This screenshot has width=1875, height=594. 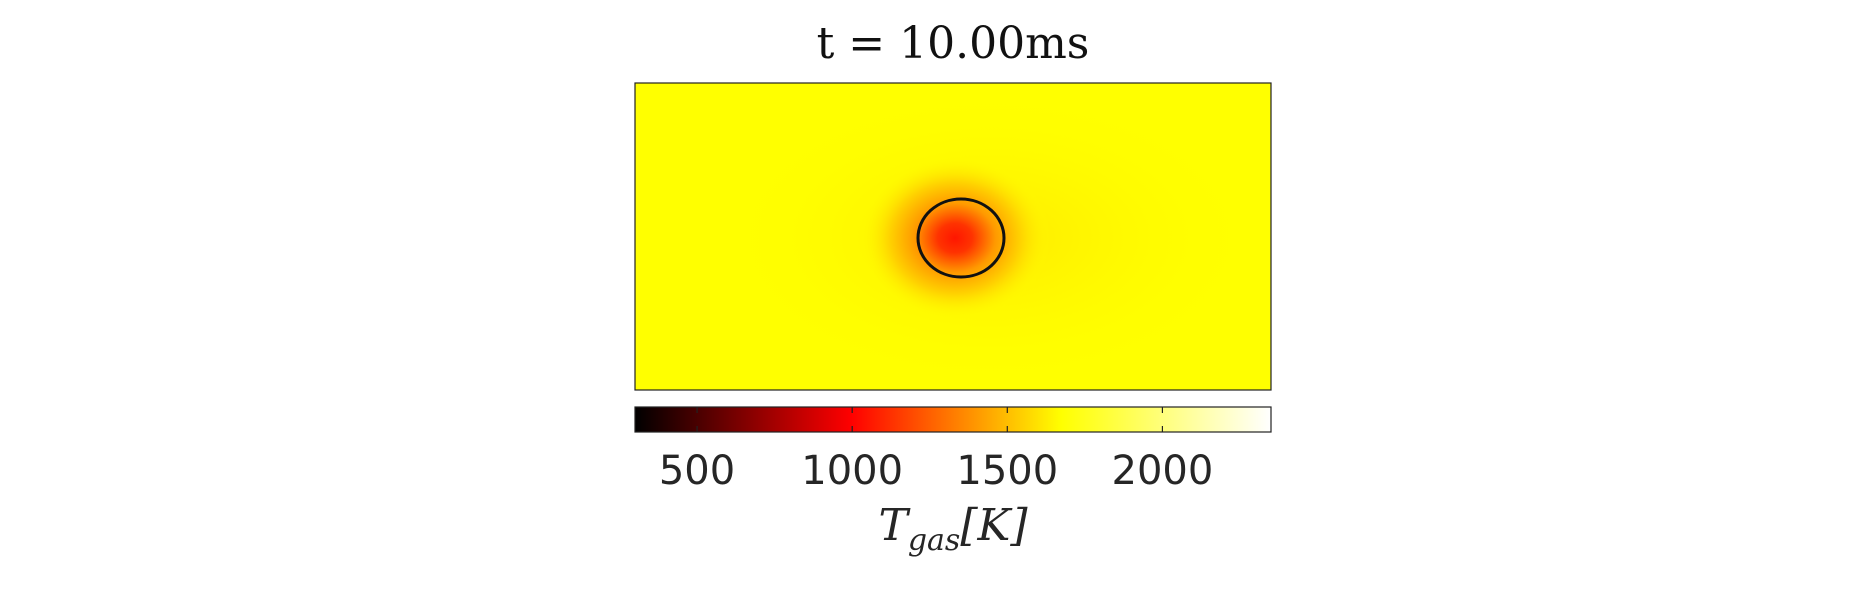 I want to click on colorbar-label-main: T, so click(x=894, y=525).